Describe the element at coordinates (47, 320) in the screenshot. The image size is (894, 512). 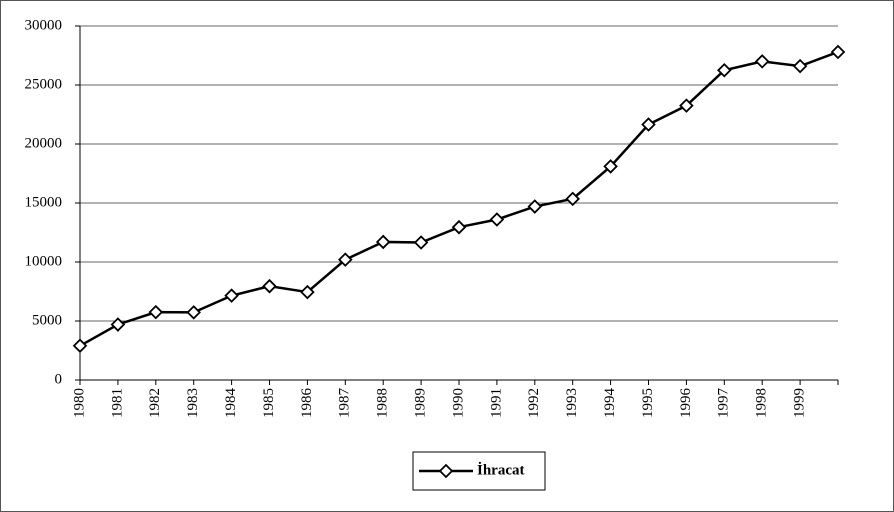
I see `y-tick-label: 5000` at that location.